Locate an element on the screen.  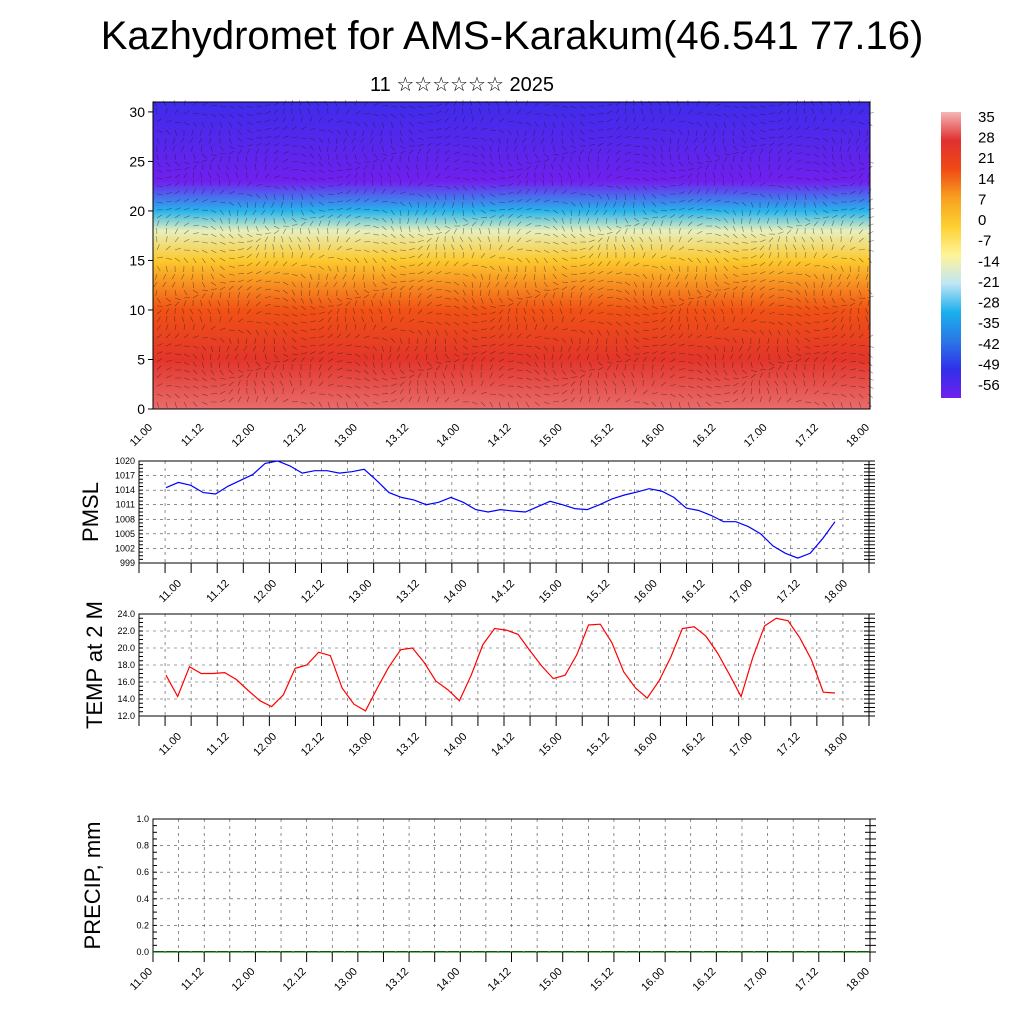
x-tick-label: 17.12 is located at coordinates (789, 745).